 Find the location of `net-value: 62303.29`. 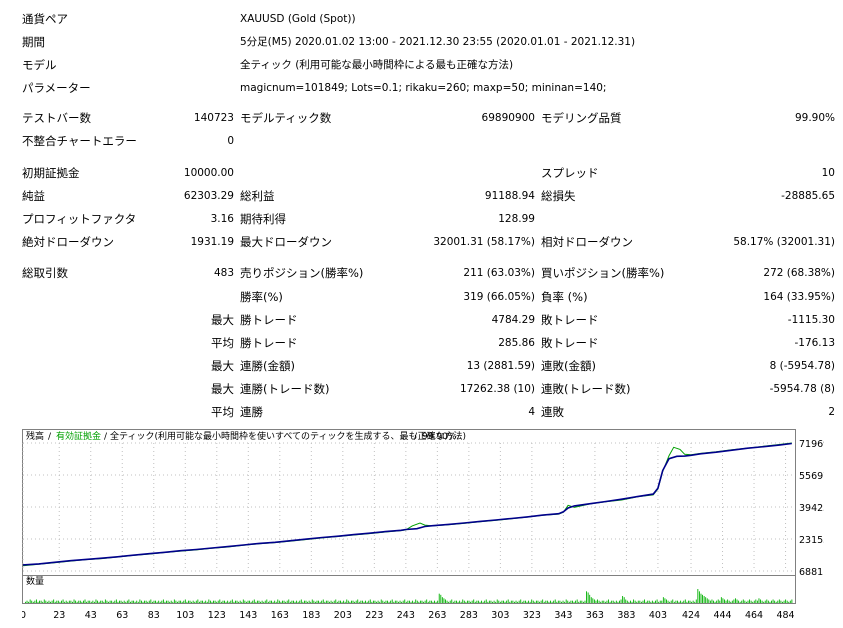

net-value: 62303.29 is located at coordinates (208, 196).